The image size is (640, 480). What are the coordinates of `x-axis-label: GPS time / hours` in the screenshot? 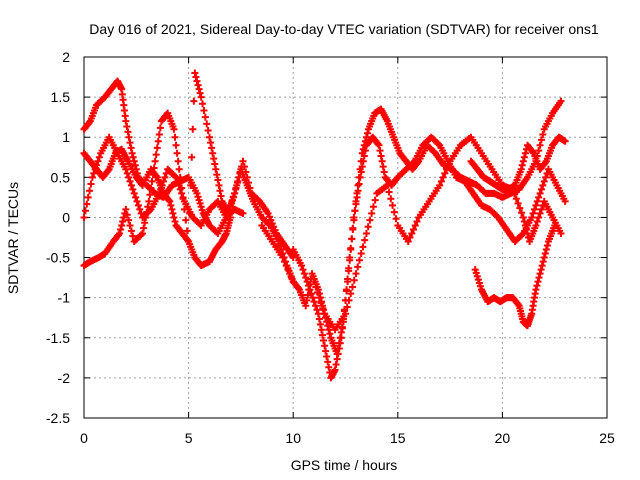 It's located at (344, 465).